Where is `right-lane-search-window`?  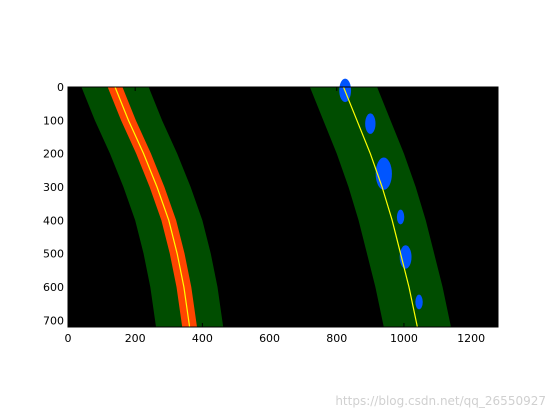
right-lane-search-window is located at coordinates (380, 207).